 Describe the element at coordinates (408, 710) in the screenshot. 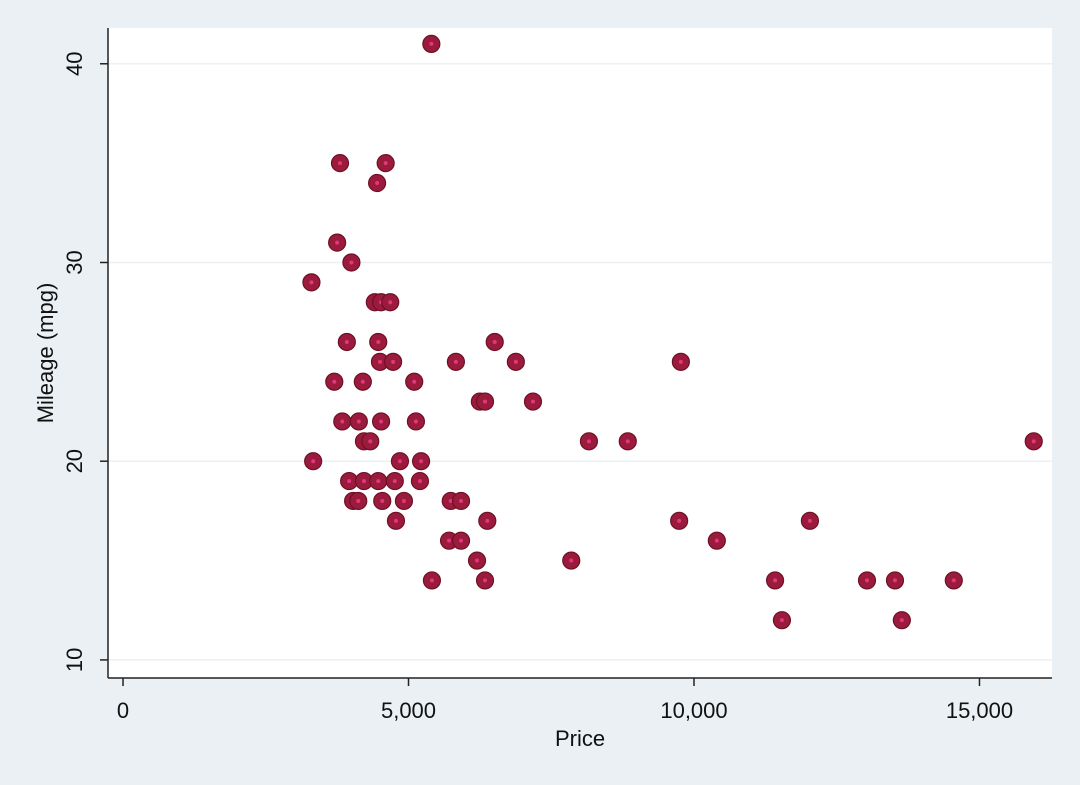

I see `x-tick-label: 5,000` at that location.